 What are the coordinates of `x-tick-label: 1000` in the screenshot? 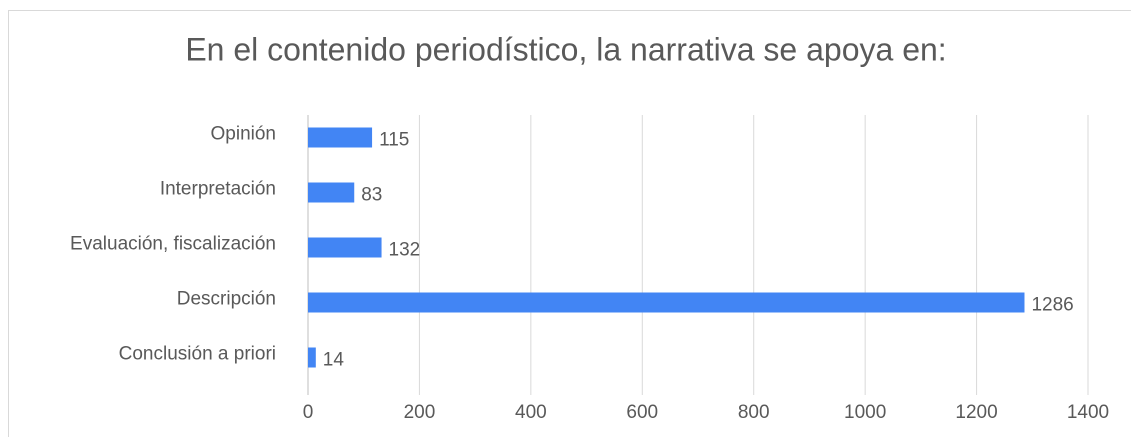 It's located at (865, 412).